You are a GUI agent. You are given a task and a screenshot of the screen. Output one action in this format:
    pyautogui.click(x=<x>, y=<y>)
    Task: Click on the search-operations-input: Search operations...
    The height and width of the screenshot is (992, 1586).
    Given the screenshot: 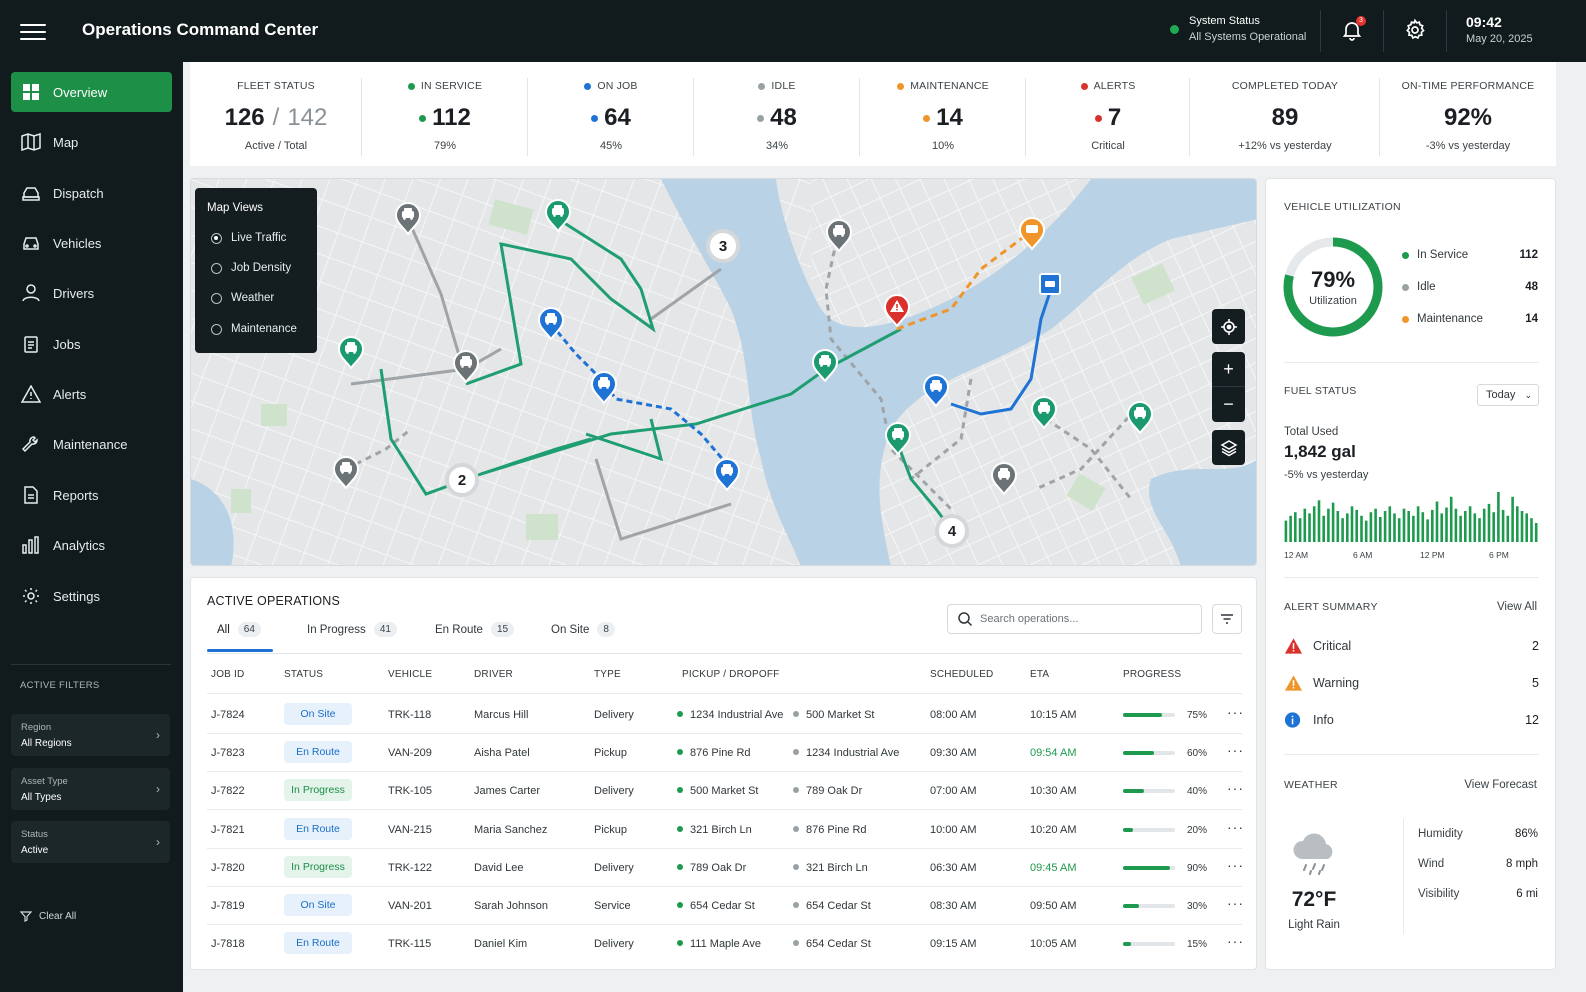 What is the action you would take?
    pyautogui.click(x=1074, y=619)
    